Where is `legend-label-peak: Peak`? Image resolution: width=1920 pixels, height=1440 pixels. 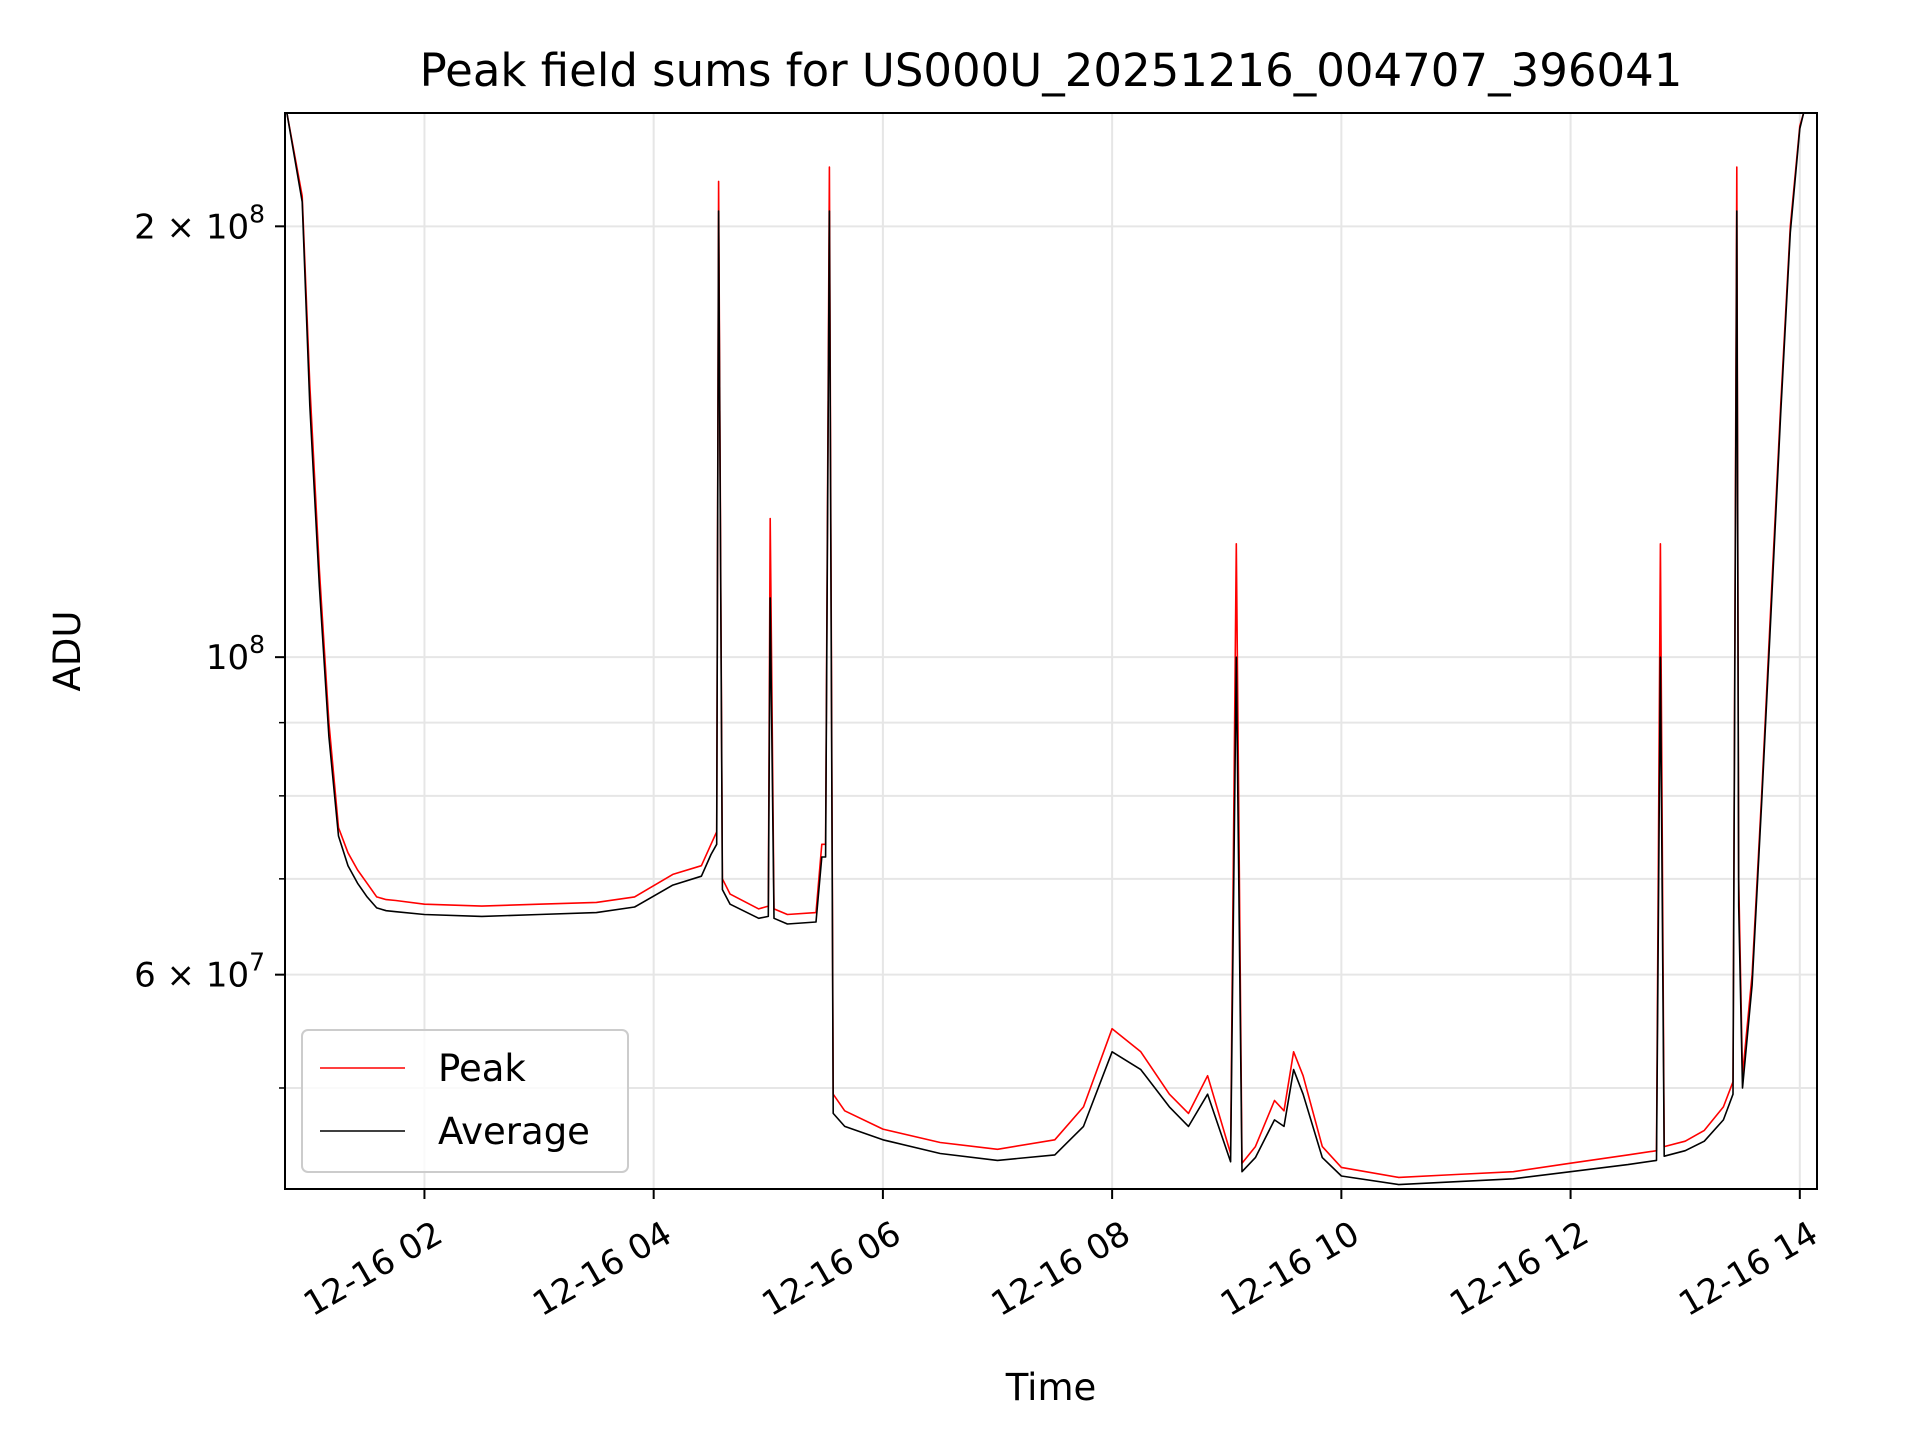
legend-label-peak: Peak is located at coordinates (482, 1068).